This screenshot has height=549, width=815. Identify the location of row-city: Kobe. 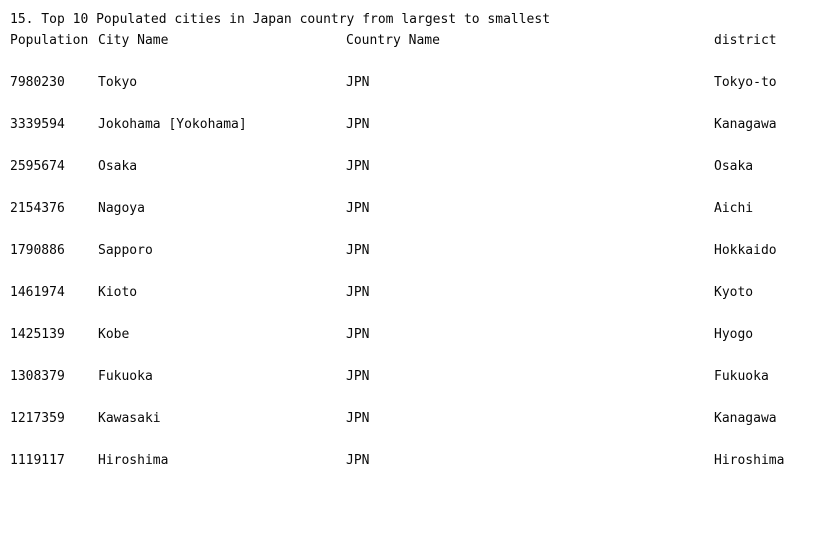
(114, 334).